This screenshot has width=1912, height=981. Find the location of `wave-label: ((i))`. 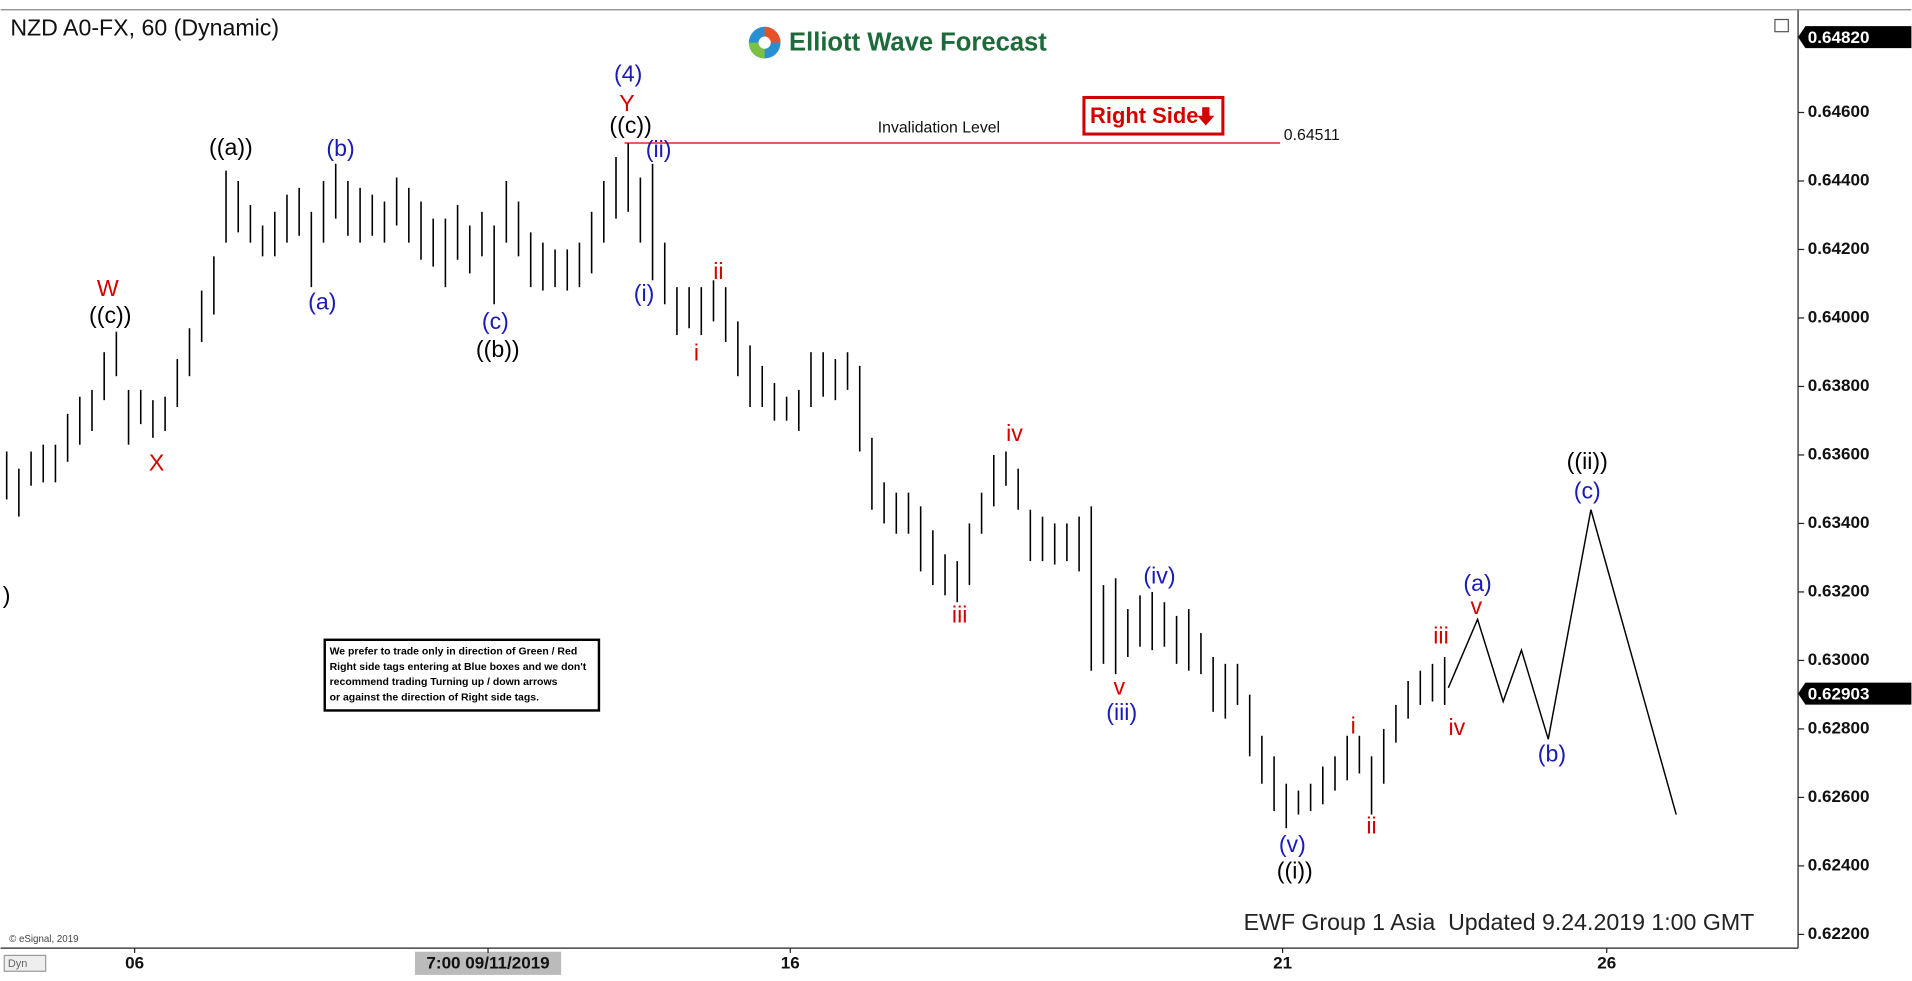

wave-label: ((i)) is located at coordinates (1295, 871).